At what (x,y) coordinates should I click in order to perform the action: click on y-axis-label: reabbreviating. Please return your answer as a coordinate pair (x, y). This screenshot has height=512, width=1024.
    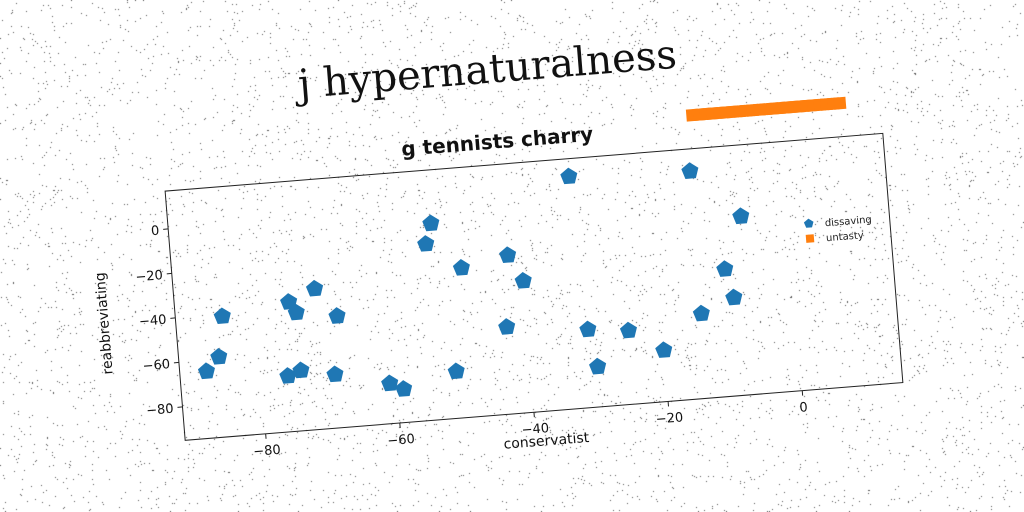
    Looking at the image, I should click on (104, 323).